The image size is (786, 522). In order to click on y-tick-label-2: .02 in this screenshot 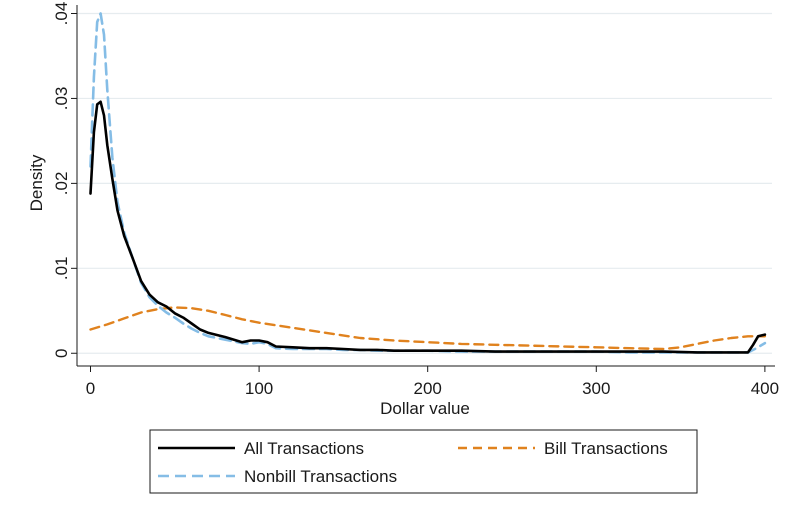, I will do `click(61, 184)`.